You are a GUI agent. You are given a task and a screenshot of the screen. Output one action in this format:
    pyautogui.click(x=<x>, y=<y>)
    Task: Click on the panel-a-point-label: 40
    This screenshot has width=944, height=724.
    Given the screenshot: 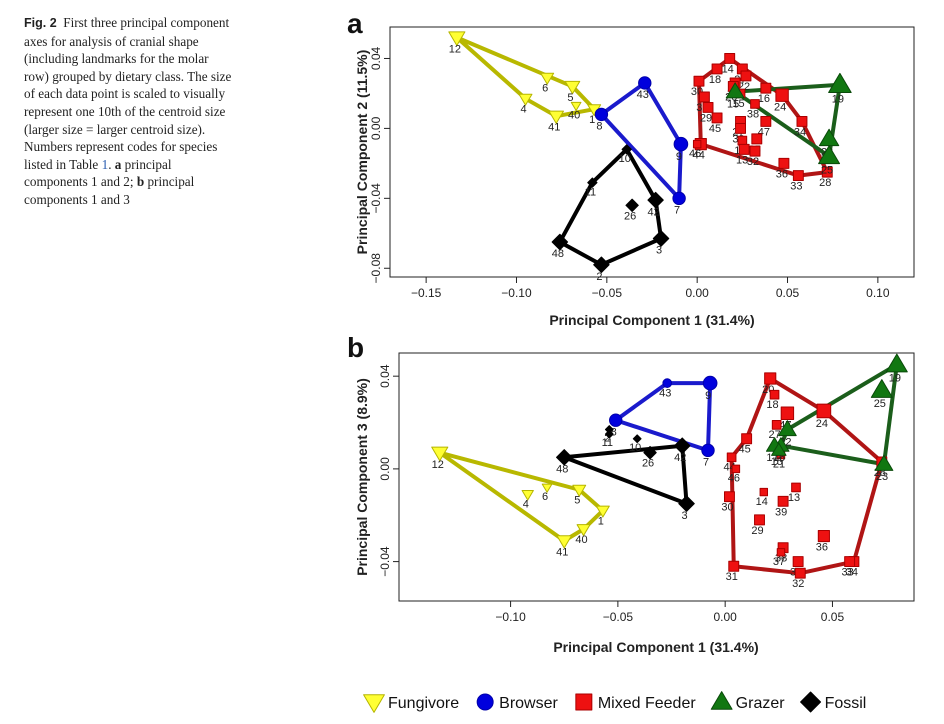 What is the action you would take?
    pyautogui.click(x=574, y=115)
    